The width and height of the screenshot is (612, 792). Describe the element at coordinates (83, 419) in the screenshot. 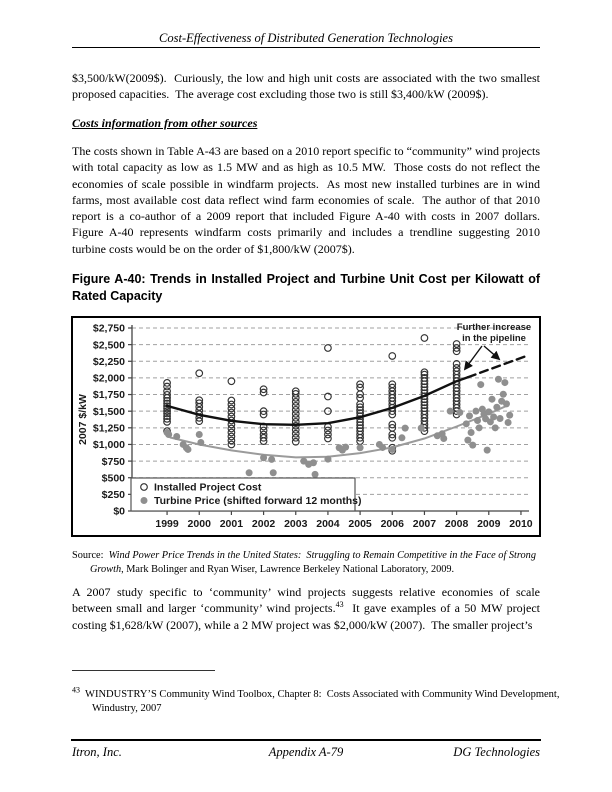

I see `y-axis-title: 2007 $/kW` at that location.